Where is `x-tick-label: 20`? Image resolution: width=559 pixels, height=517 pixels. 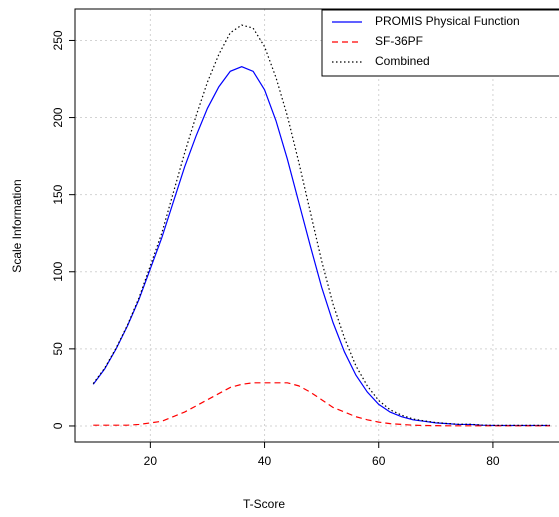 x-tick-label: 20 is located at coordinates (151, 461).